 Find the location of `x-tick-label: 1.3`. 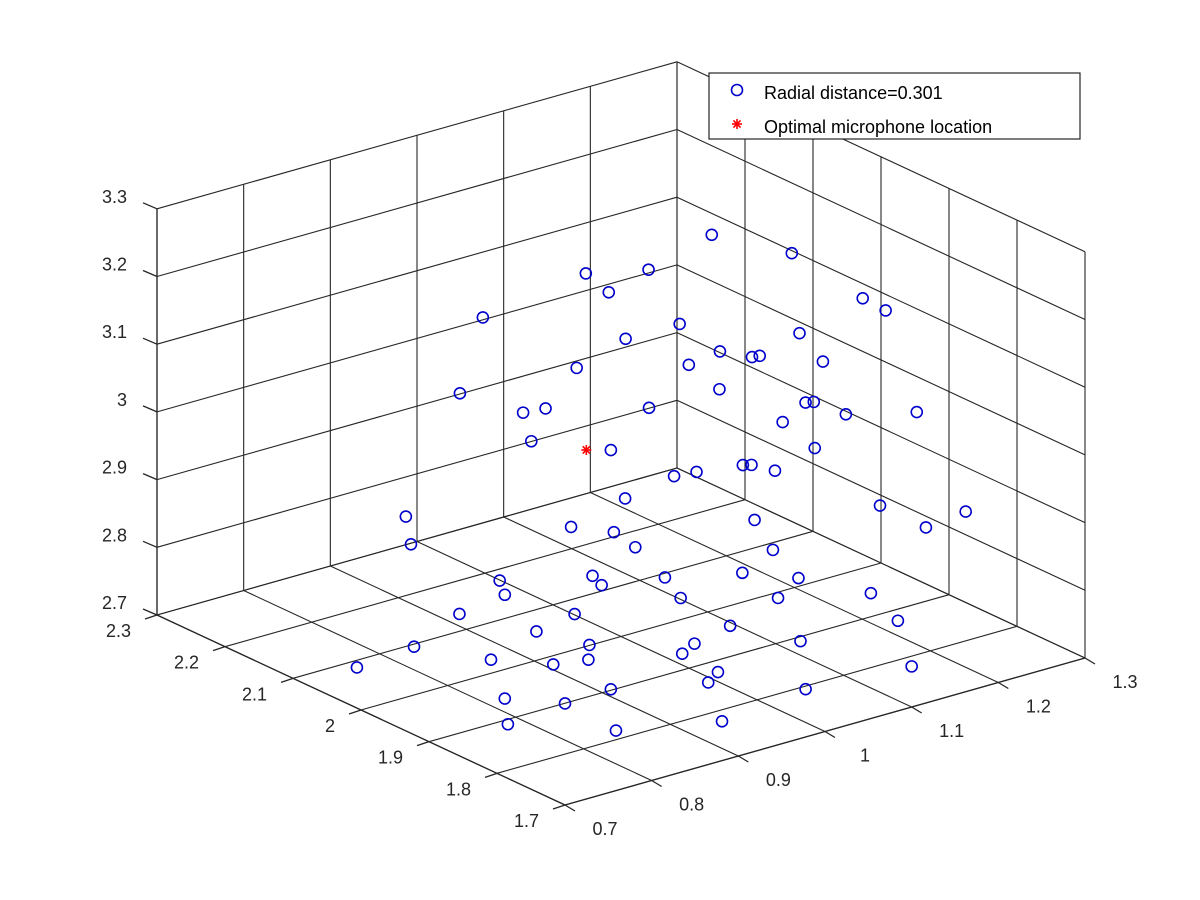

x-tick-label: 1.3 is located at coordinates (1124, 682).